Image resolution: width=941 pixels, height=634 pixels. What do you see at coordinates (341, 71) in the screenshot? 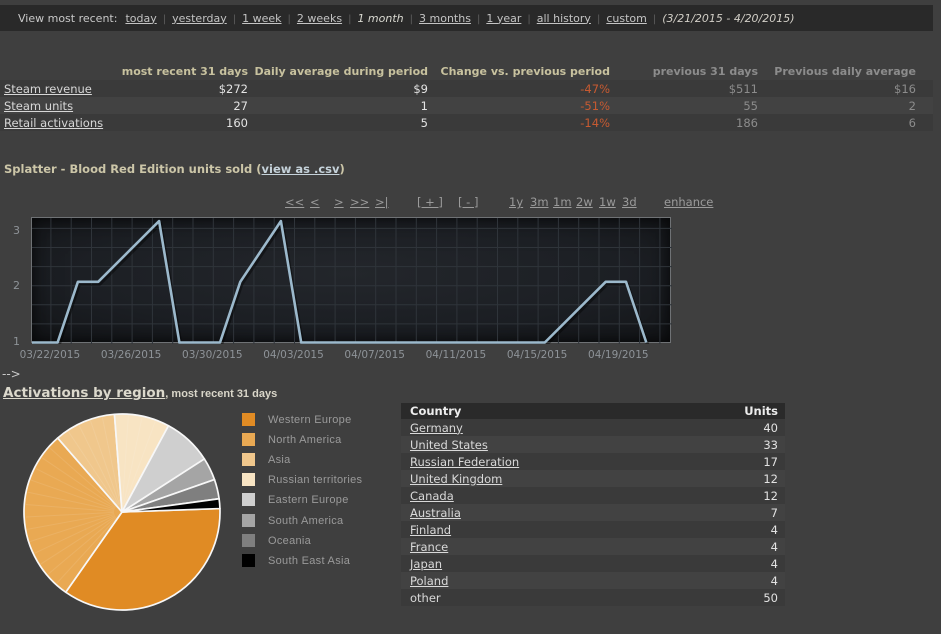
I see `summary-header-daily-average: Daily average during period` at bounding box center [341, 71].